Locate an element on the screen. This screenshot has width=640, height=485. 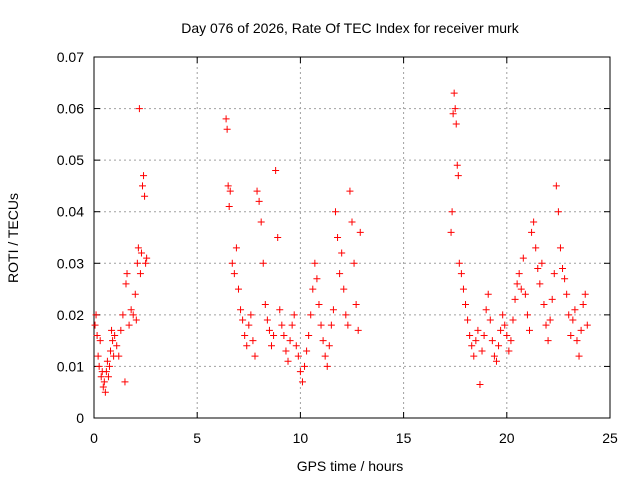
x-tick-label: 0 is located at coordinates (94, 438).